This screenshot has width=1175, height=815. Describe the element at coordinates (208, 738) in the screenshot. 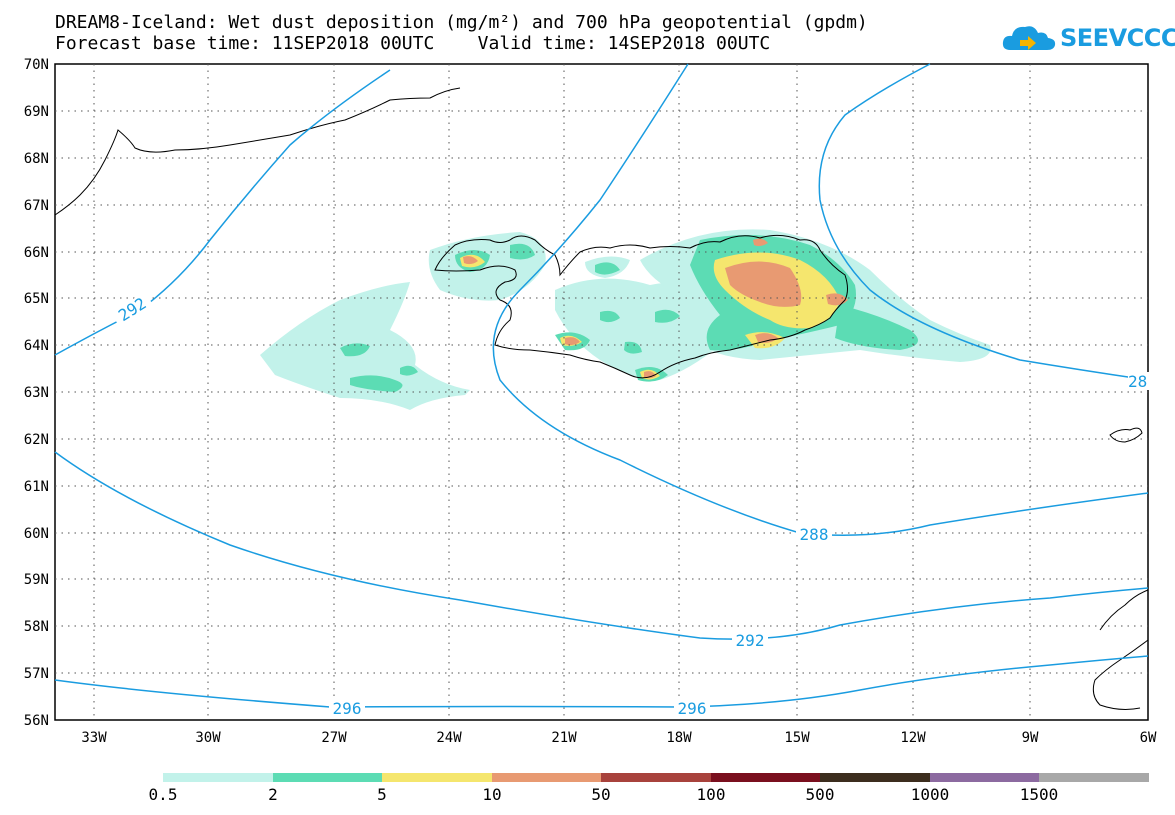

I see `lon-label: 30W` at that location.